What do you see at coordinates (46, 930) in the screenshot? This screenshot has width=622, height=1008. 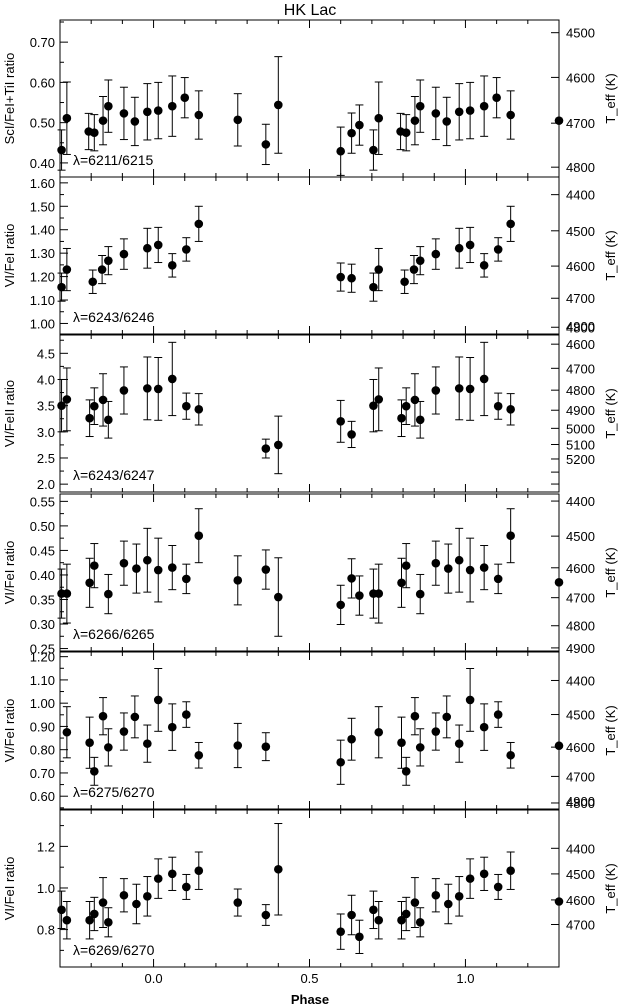 I see `y-tick-label: 0.8` at bounding box center [46, 930].